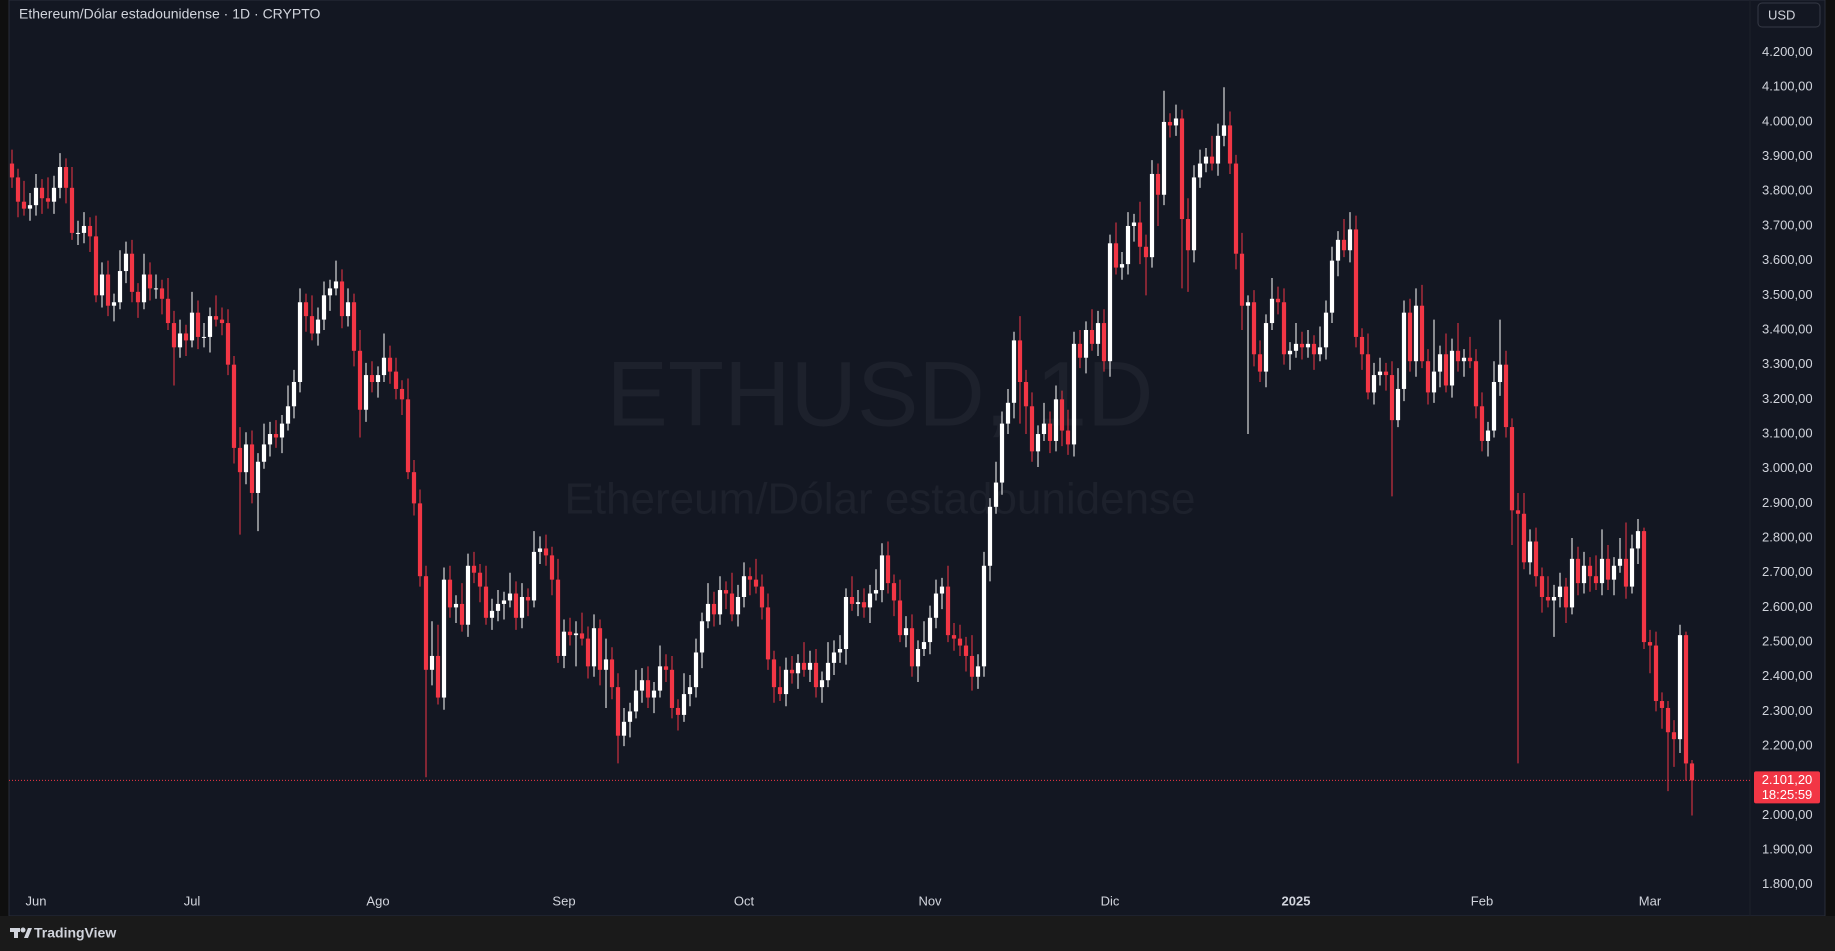 This screenshot has height=951, width=1835. I want to click on currency-button, so click(1789, 15).